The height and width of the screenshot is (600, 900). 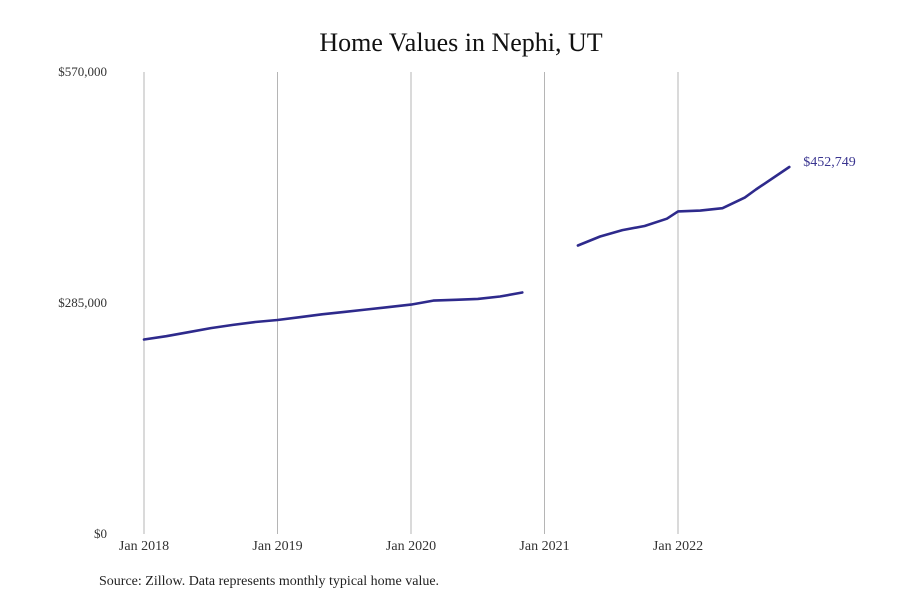 I want to click on x-axis-labels: Jan 2018 Jan 2019 Jan 2020 Jan 2021 Jan 2022, so click(x=411, y=546).